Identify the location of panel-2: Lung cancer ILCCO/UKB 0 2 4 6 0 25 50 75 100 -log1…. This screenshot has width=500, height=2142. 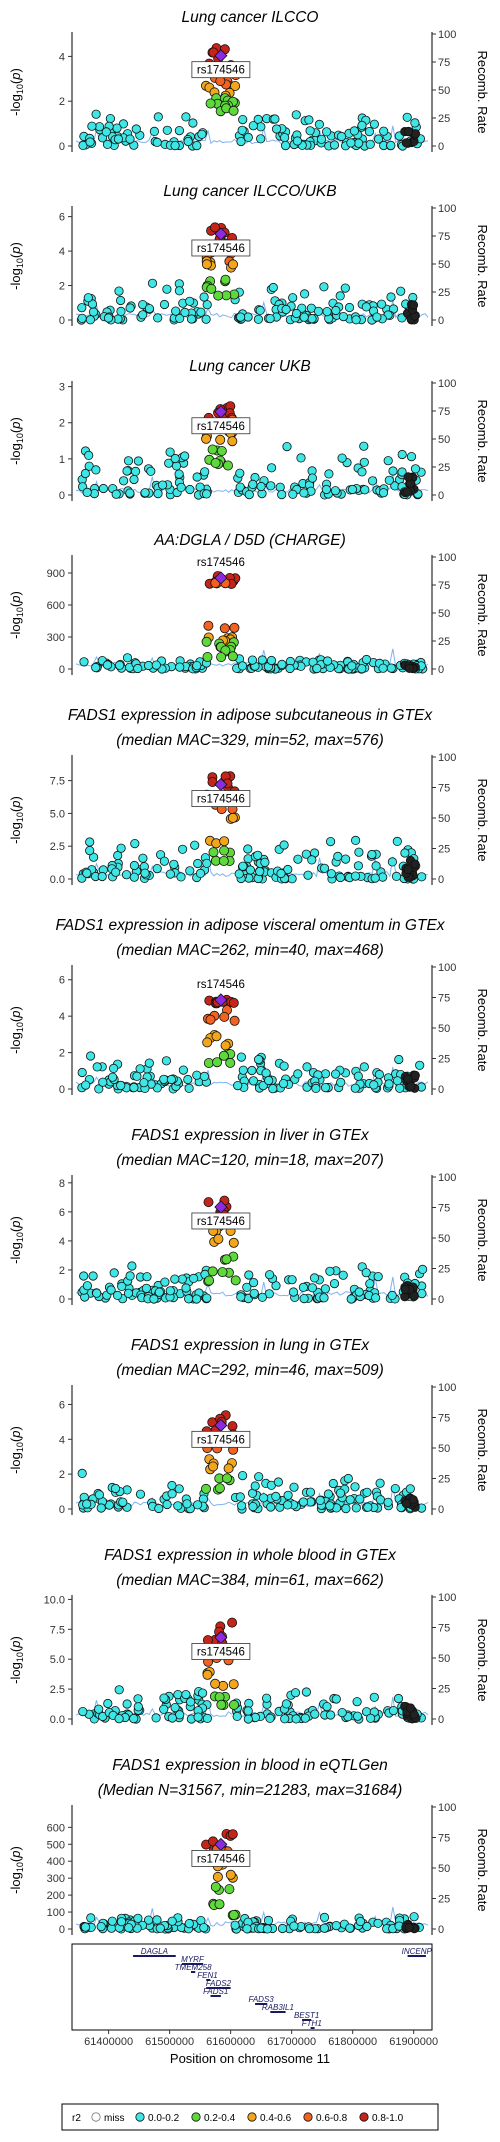
(249, 255).